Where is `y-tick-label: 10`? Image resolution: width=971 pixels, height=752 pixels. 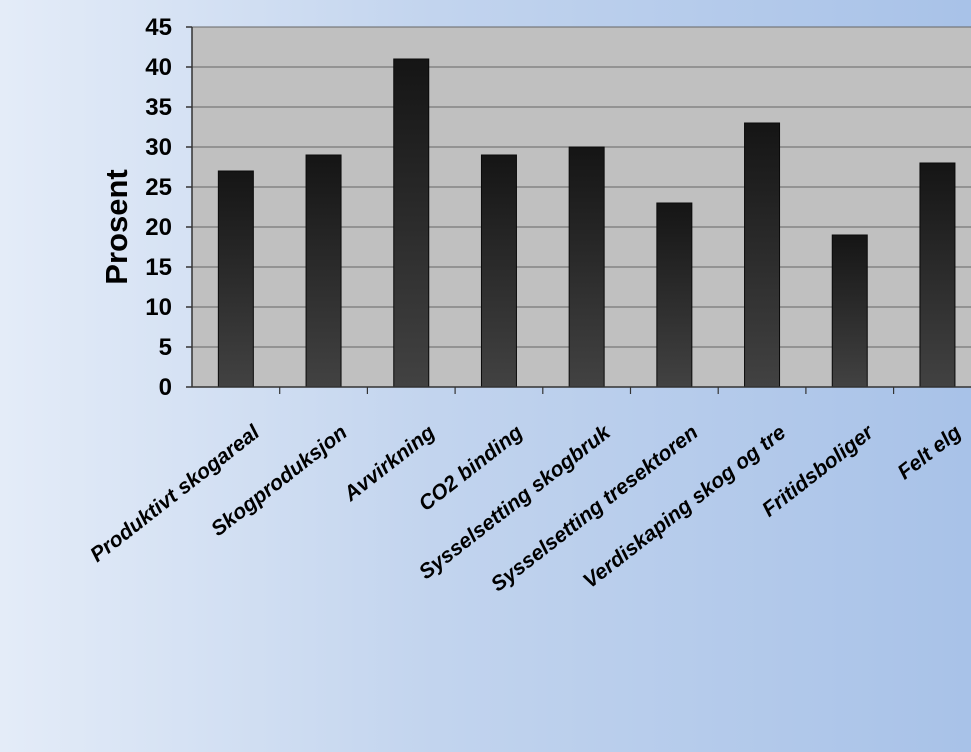 y-tick-label: 10 is located at coordinates (158, 307).